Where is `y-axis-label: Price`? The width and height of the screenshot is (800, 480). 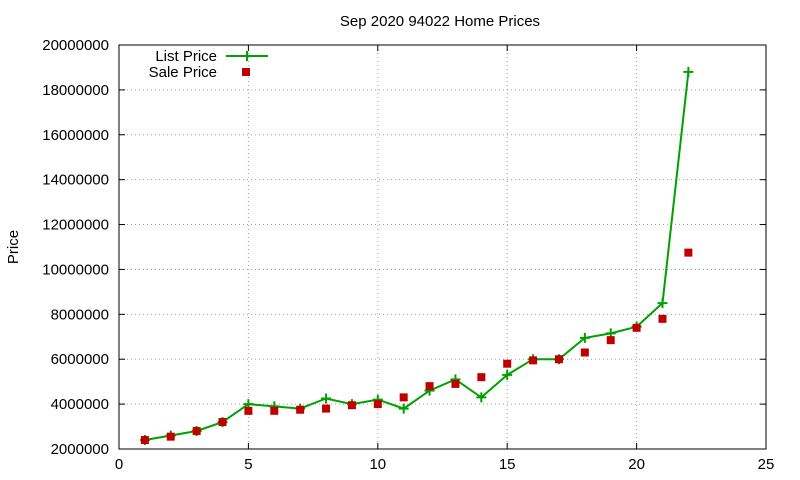
y-axis-label: Price is located at coordinates (13, 247).